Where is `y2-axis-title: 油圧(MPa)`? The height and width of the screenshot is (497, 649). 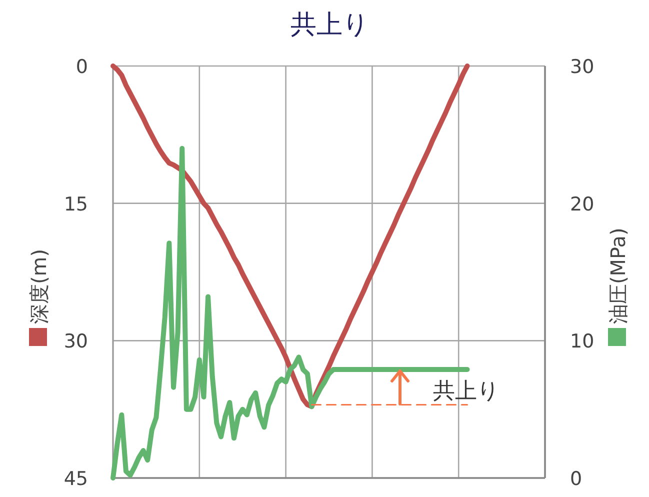
y2-axis-title: 油圧(MPa) is located at coordinates (618, 276).